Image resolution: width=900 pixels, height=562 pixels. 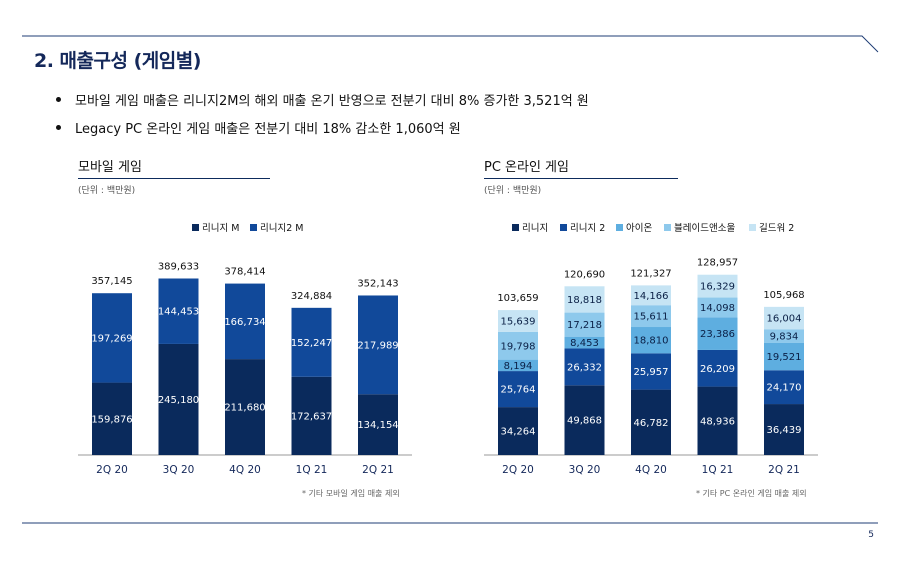 I want to click on data-label: 172,637, so click(x=311, y=416).